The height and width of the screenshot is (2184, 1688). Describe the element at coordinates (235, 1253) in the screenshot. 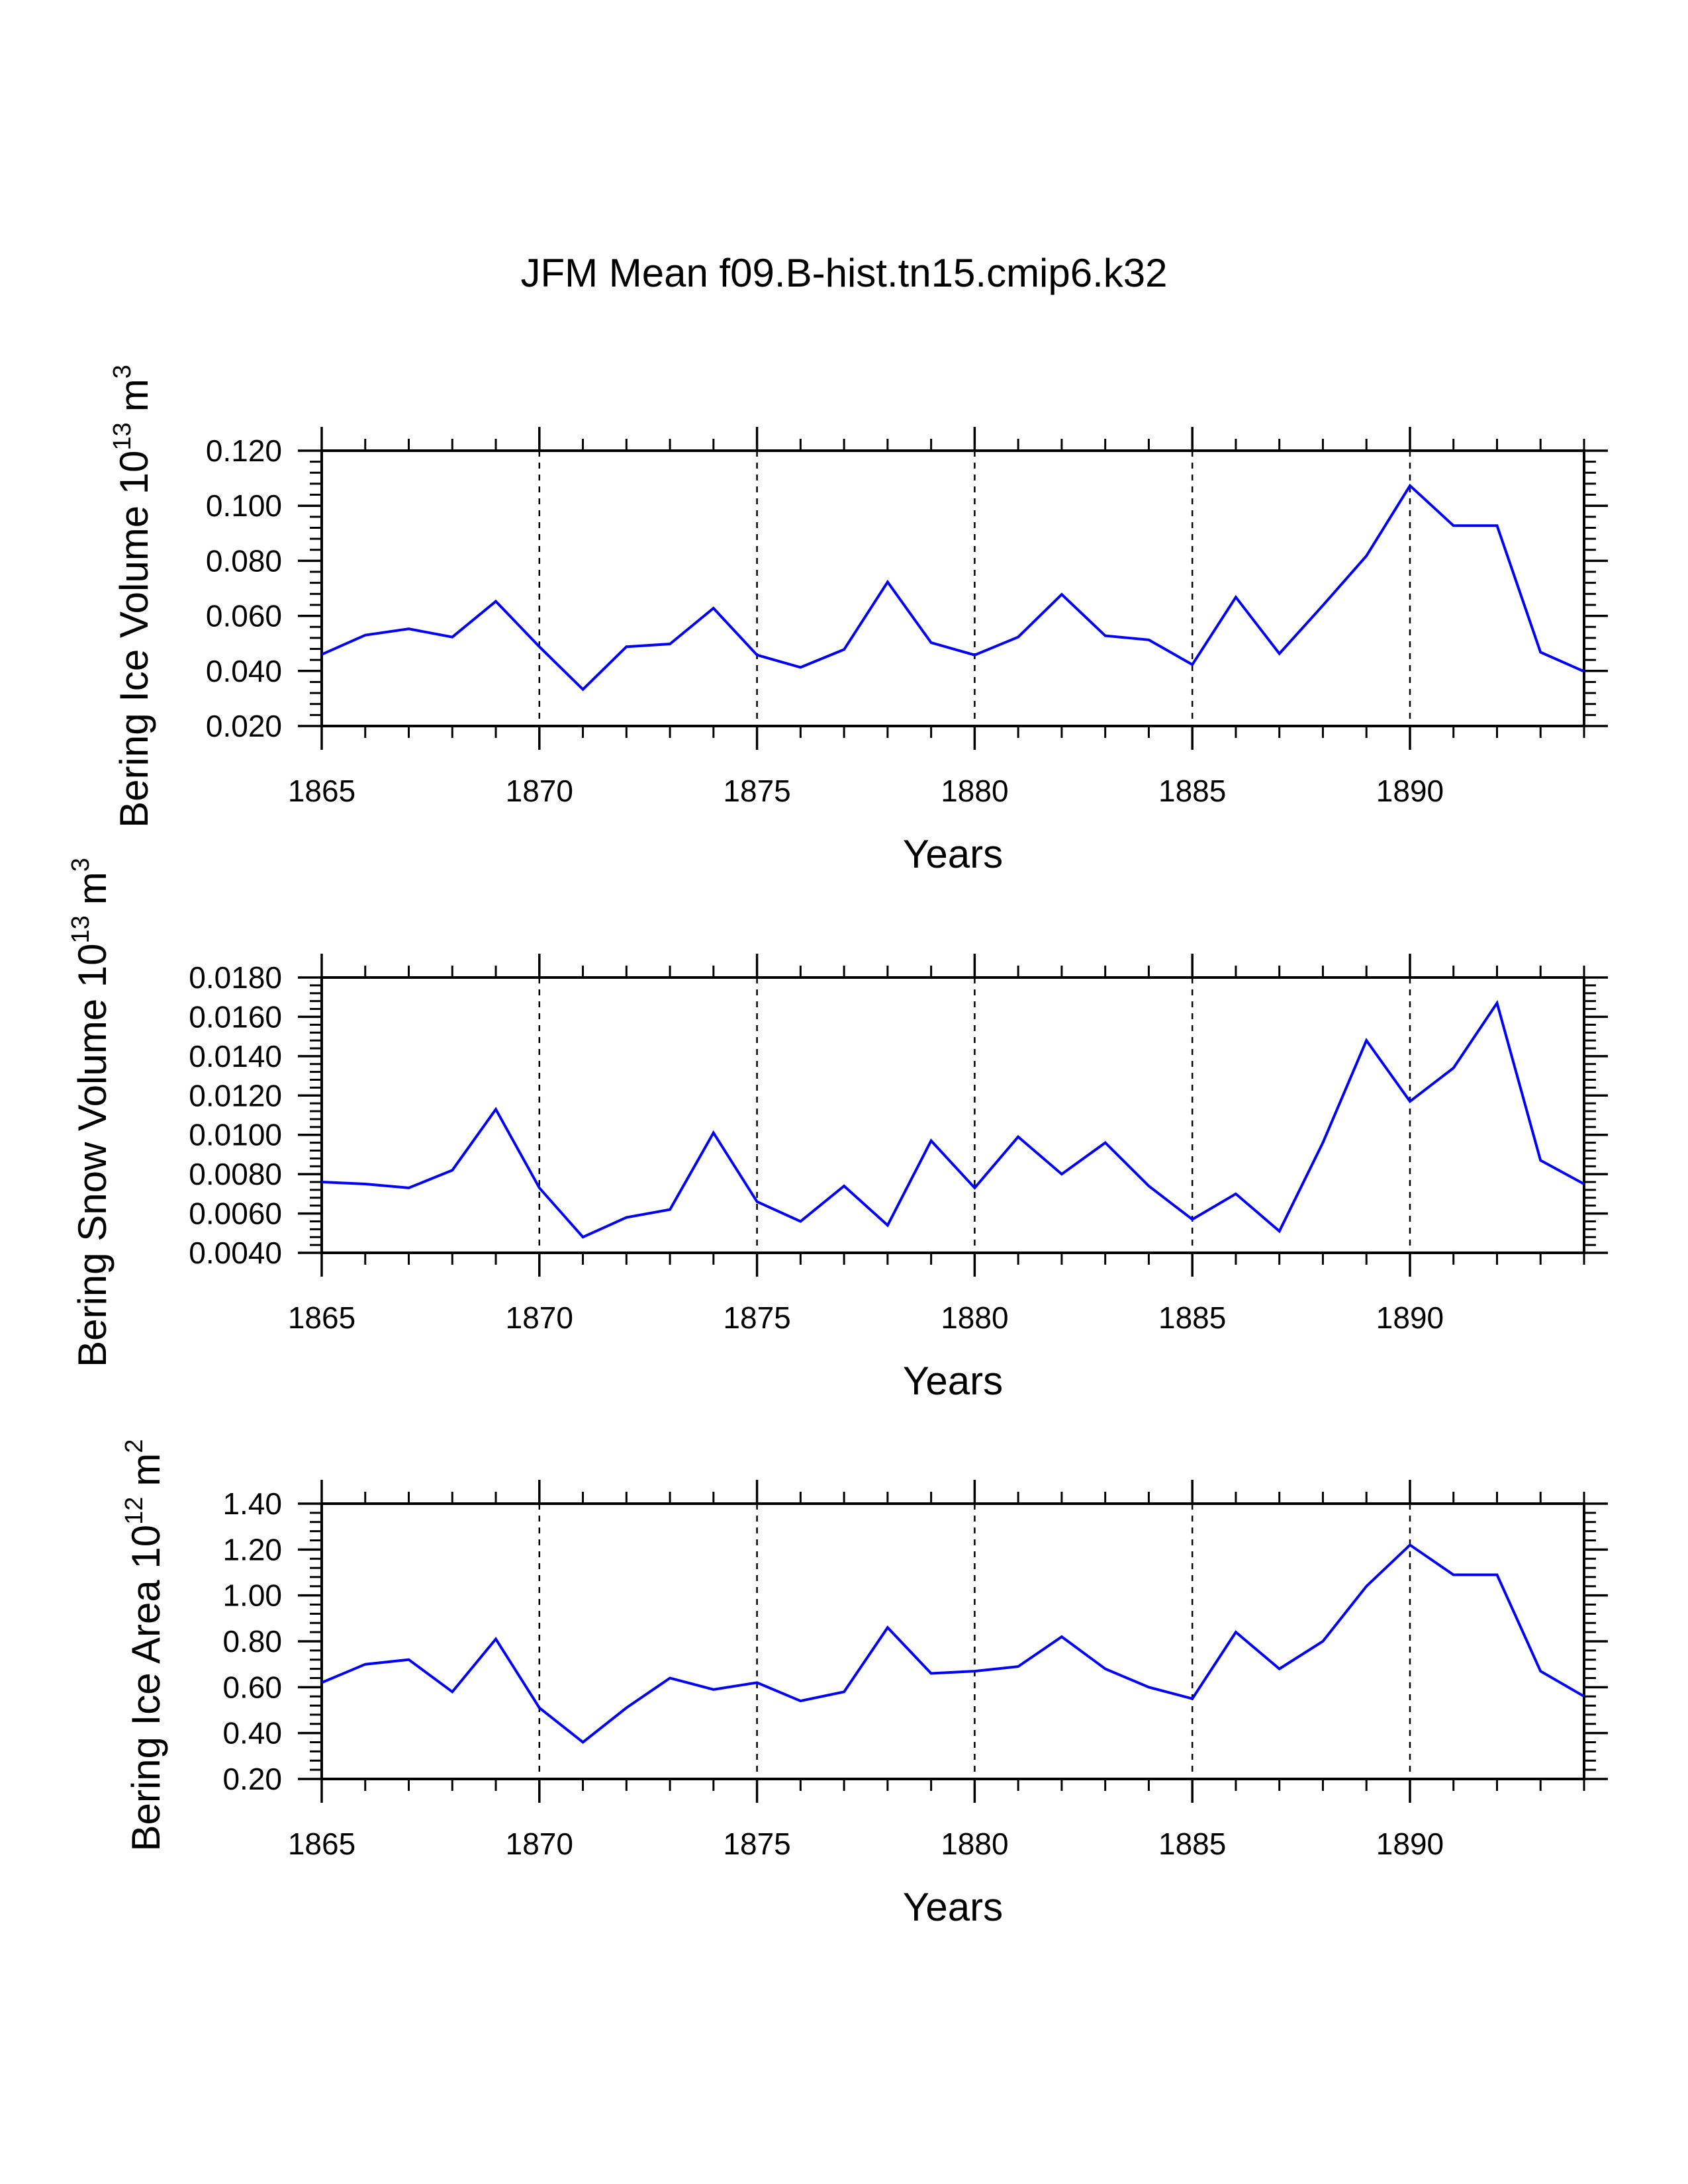

I see `y-tick-label: 0.0040` at that location.